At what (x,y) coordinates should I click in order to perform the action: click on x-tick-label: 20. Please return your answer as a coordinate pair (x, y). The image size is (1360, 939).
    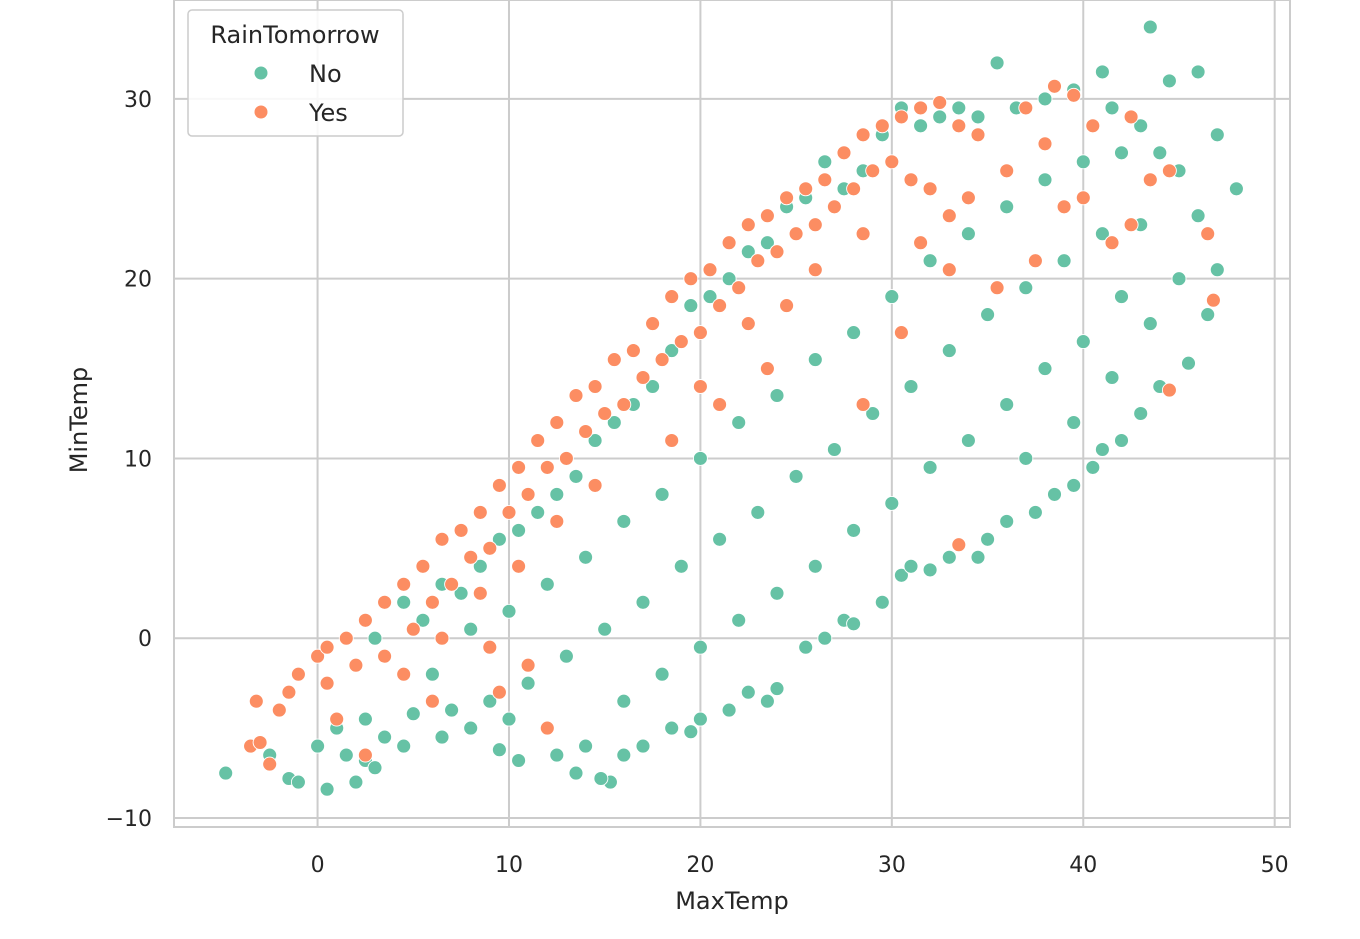
    Looking at the image, I should click on (700, 865).